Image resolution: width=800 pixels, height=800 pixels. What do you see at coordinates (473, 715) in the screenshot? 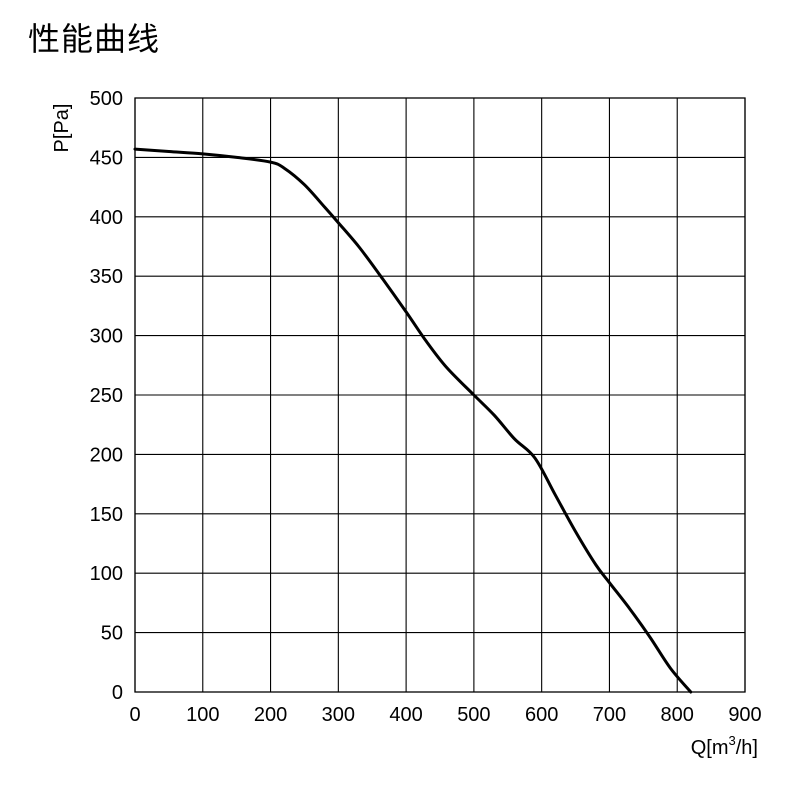
I see `x-tick-label: 500` at bounding box center [473, 715].